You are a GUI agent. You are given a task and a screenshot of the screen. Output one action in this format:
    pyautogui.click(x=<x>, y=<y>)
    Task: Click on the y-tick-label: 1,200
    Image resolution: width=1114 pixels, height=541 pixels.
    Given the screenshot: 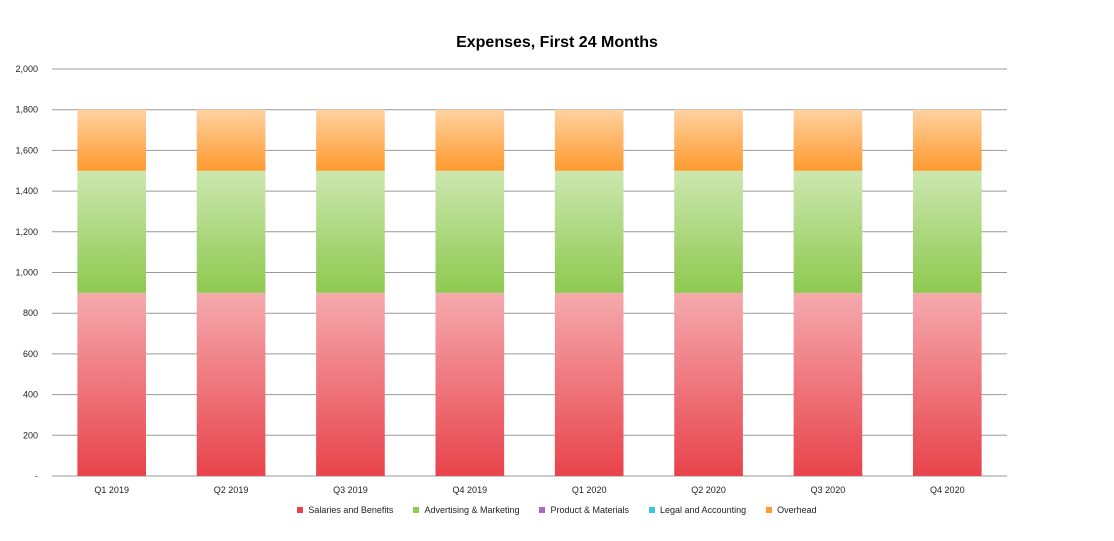 What is the action you would take?
    pyautogui.click(x=26, y=232)
    